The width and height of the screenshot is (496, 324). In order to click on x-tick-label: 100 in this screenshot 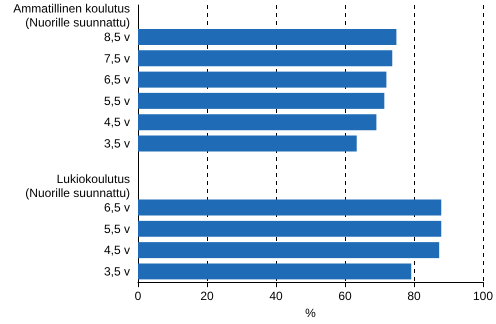, I will do `click(483, 296)`.